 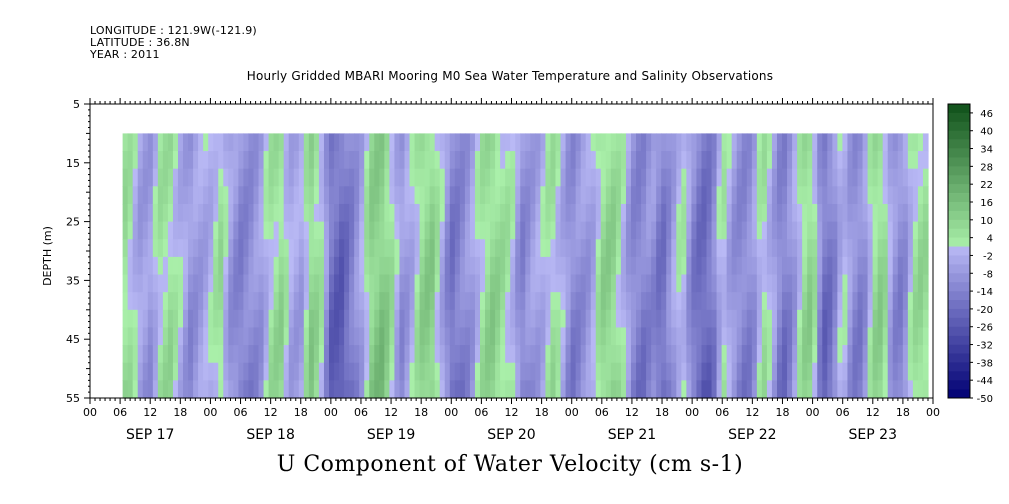 I want to click on colorbar-band, so click(x=959, y=144).